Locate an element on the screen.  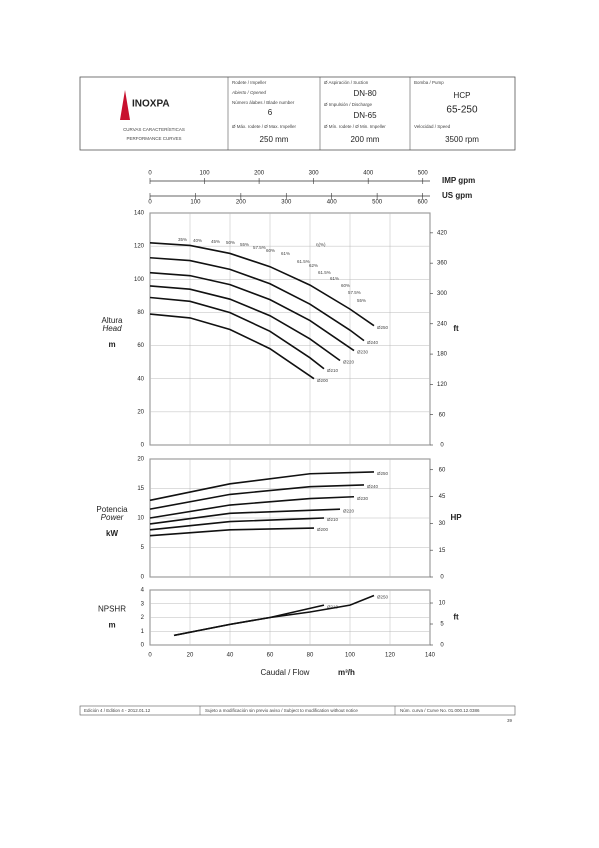
efficiency-label: 61% is located at coordinates (334, 278).